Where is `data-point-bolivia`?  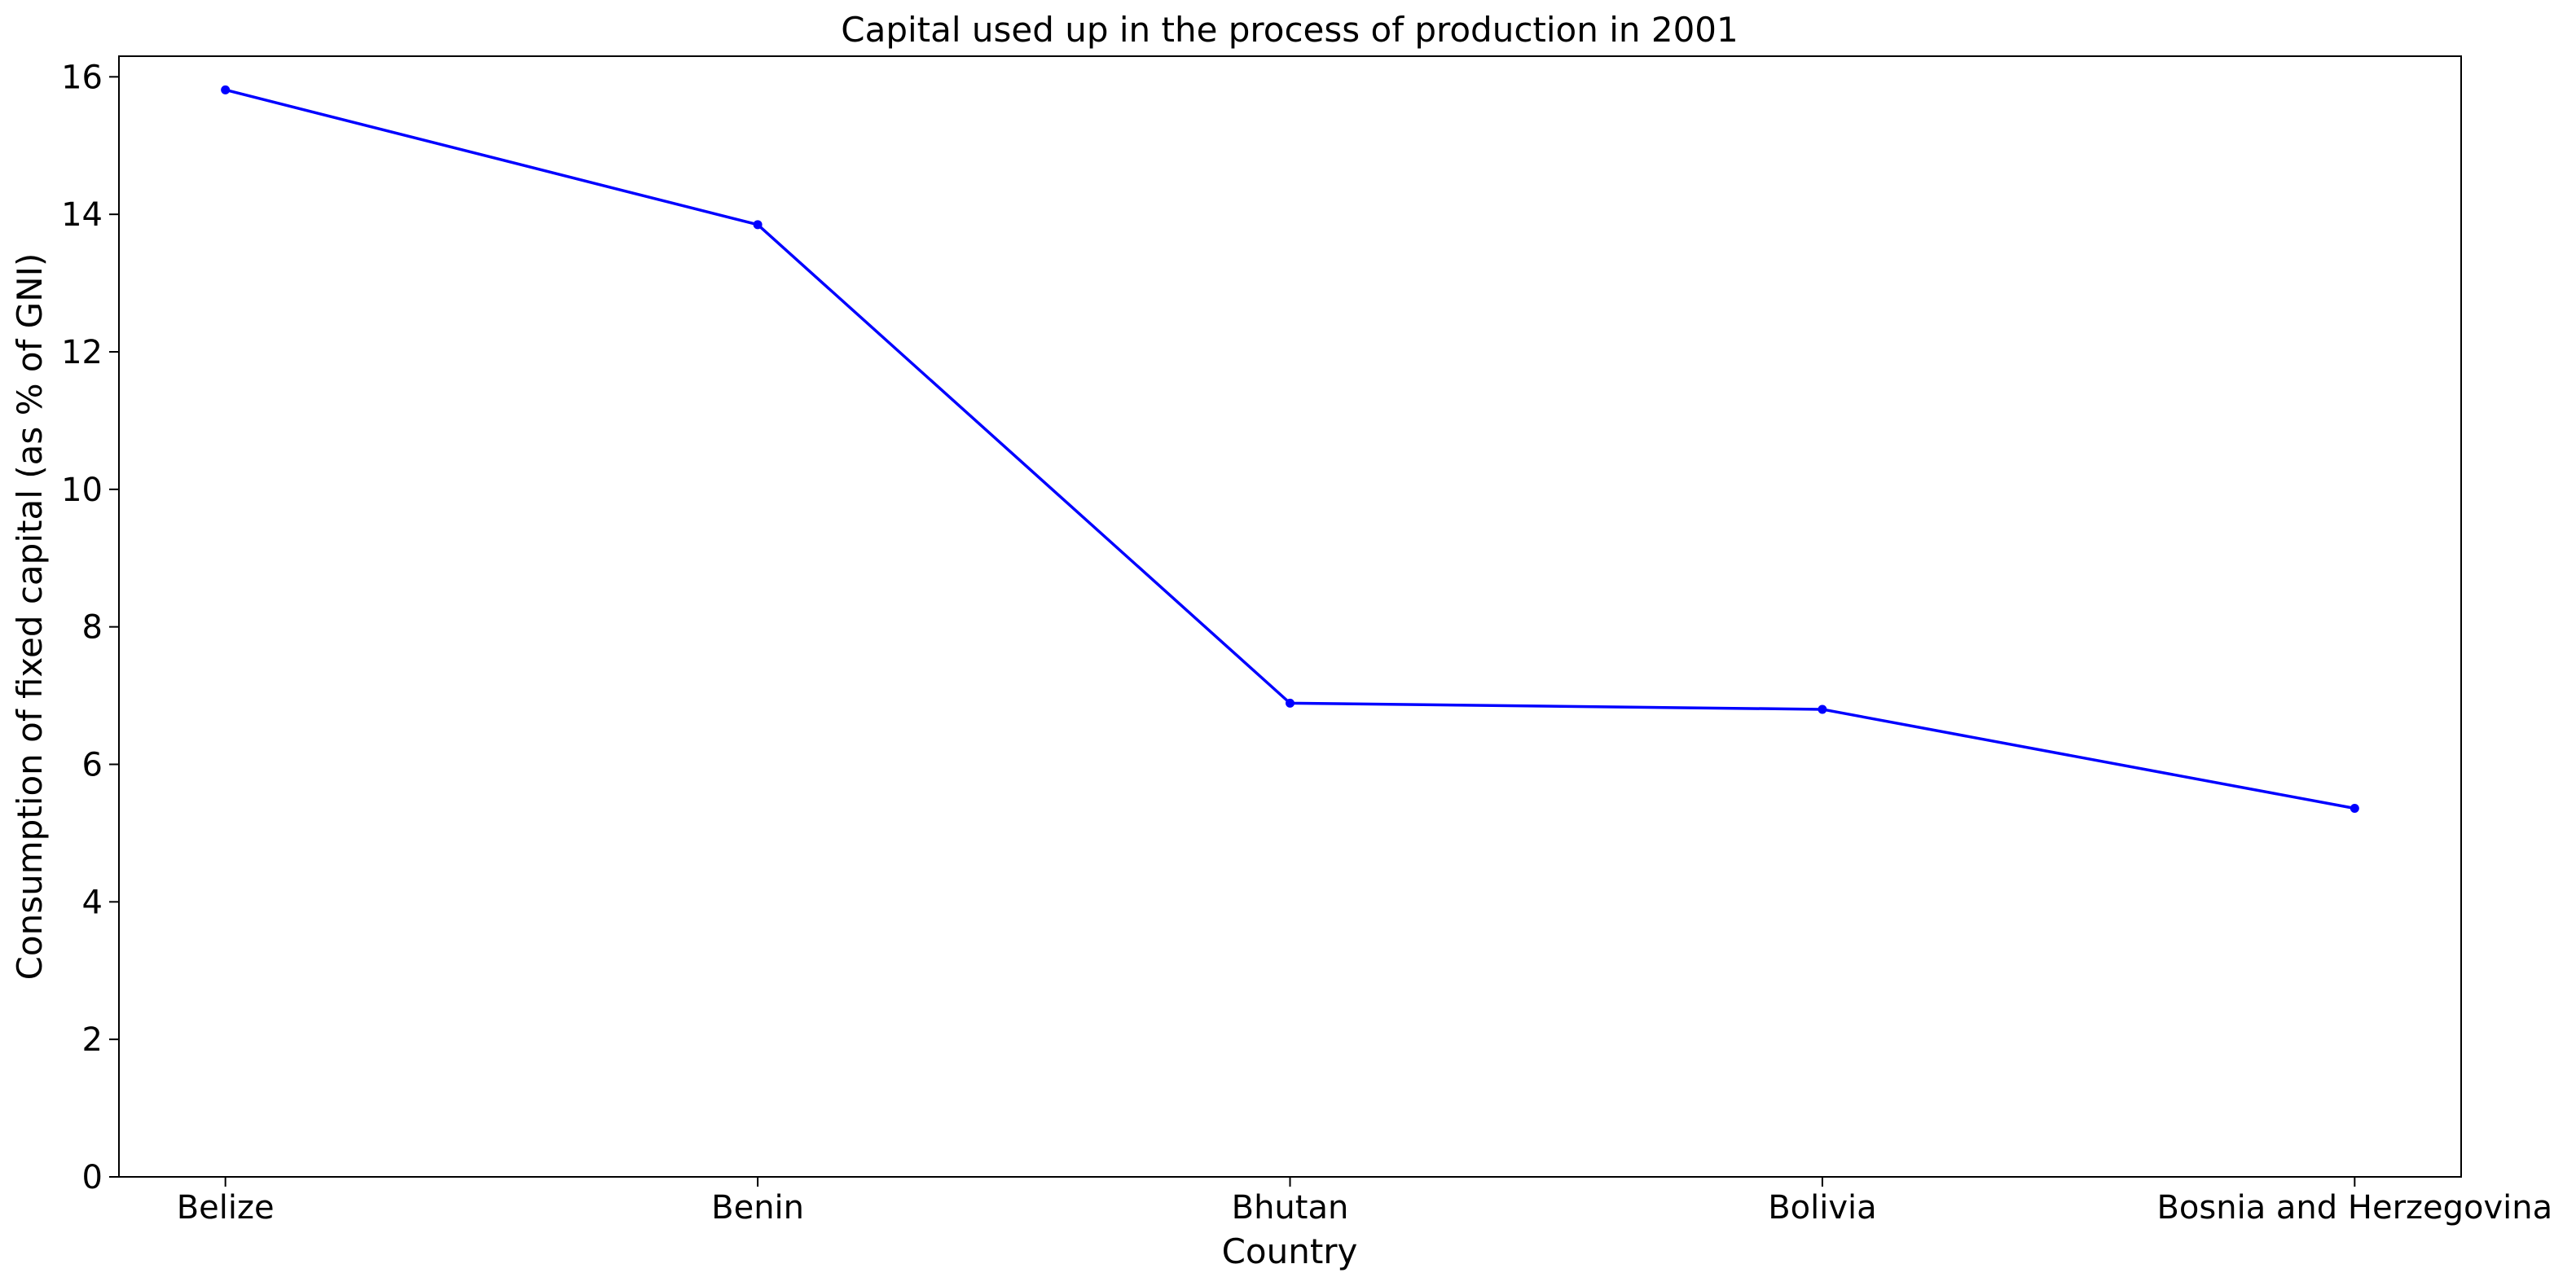 data-point-bolivia is located at coordinates (1822, 709).